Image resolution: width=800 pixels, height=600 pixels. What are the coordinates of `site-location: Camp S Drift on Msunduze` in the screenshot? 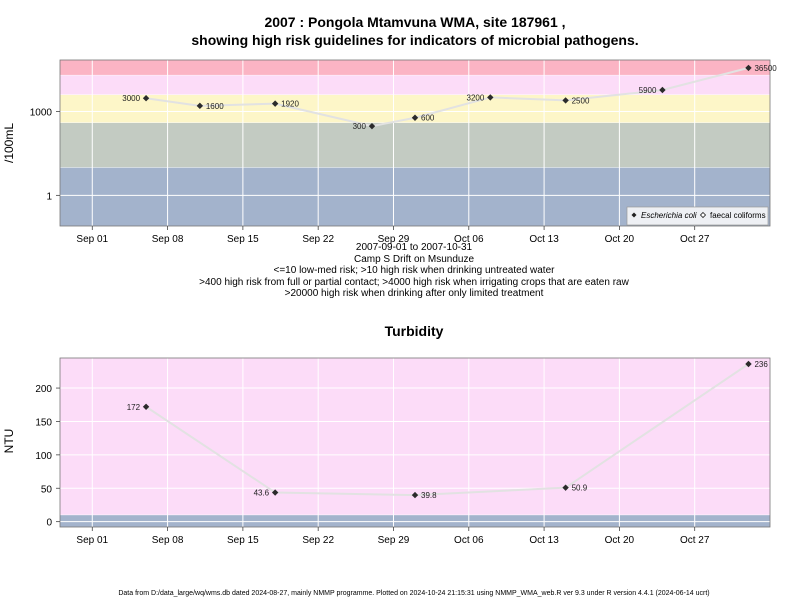 It's located at (414, 259).